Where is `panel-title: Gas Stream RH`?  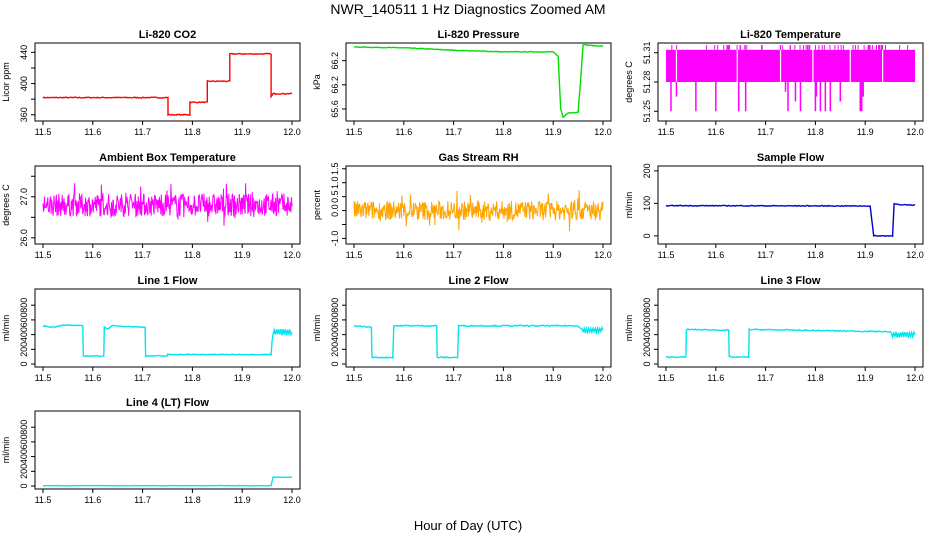
panel-title: Gas Stream RH is located at coordinates (478, 158).